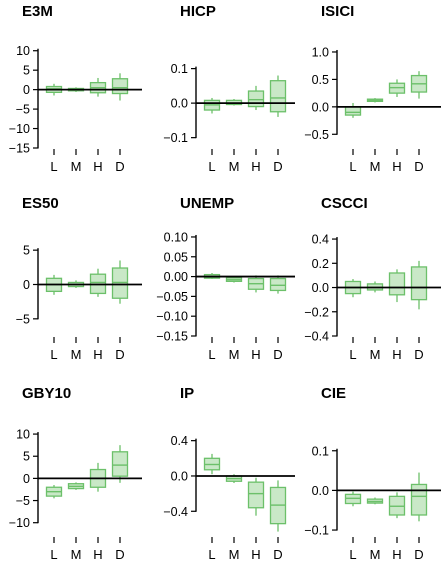 The image size is (443, 572). What do you see at coordinates (46, 393) in the screenshot?
I see `chart-title: GBY10` at bounding box center [46, 393].